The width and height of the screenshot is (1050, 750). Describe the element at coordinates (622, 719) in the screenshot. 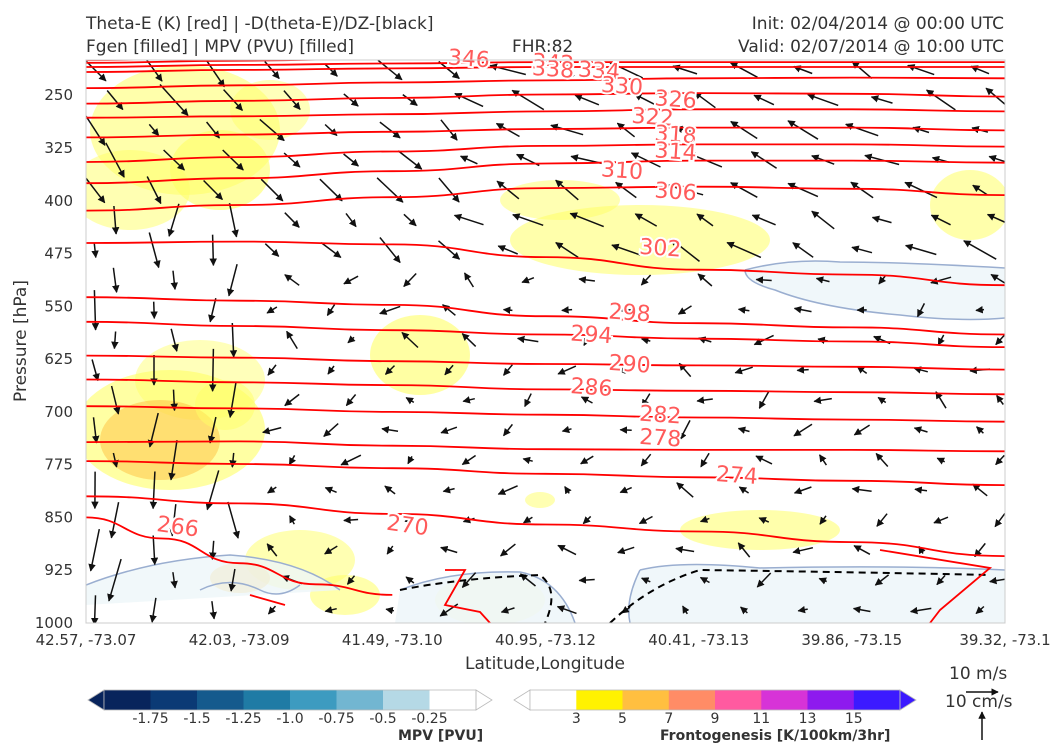

I see `colorbar-tick-label: 5` at that location.